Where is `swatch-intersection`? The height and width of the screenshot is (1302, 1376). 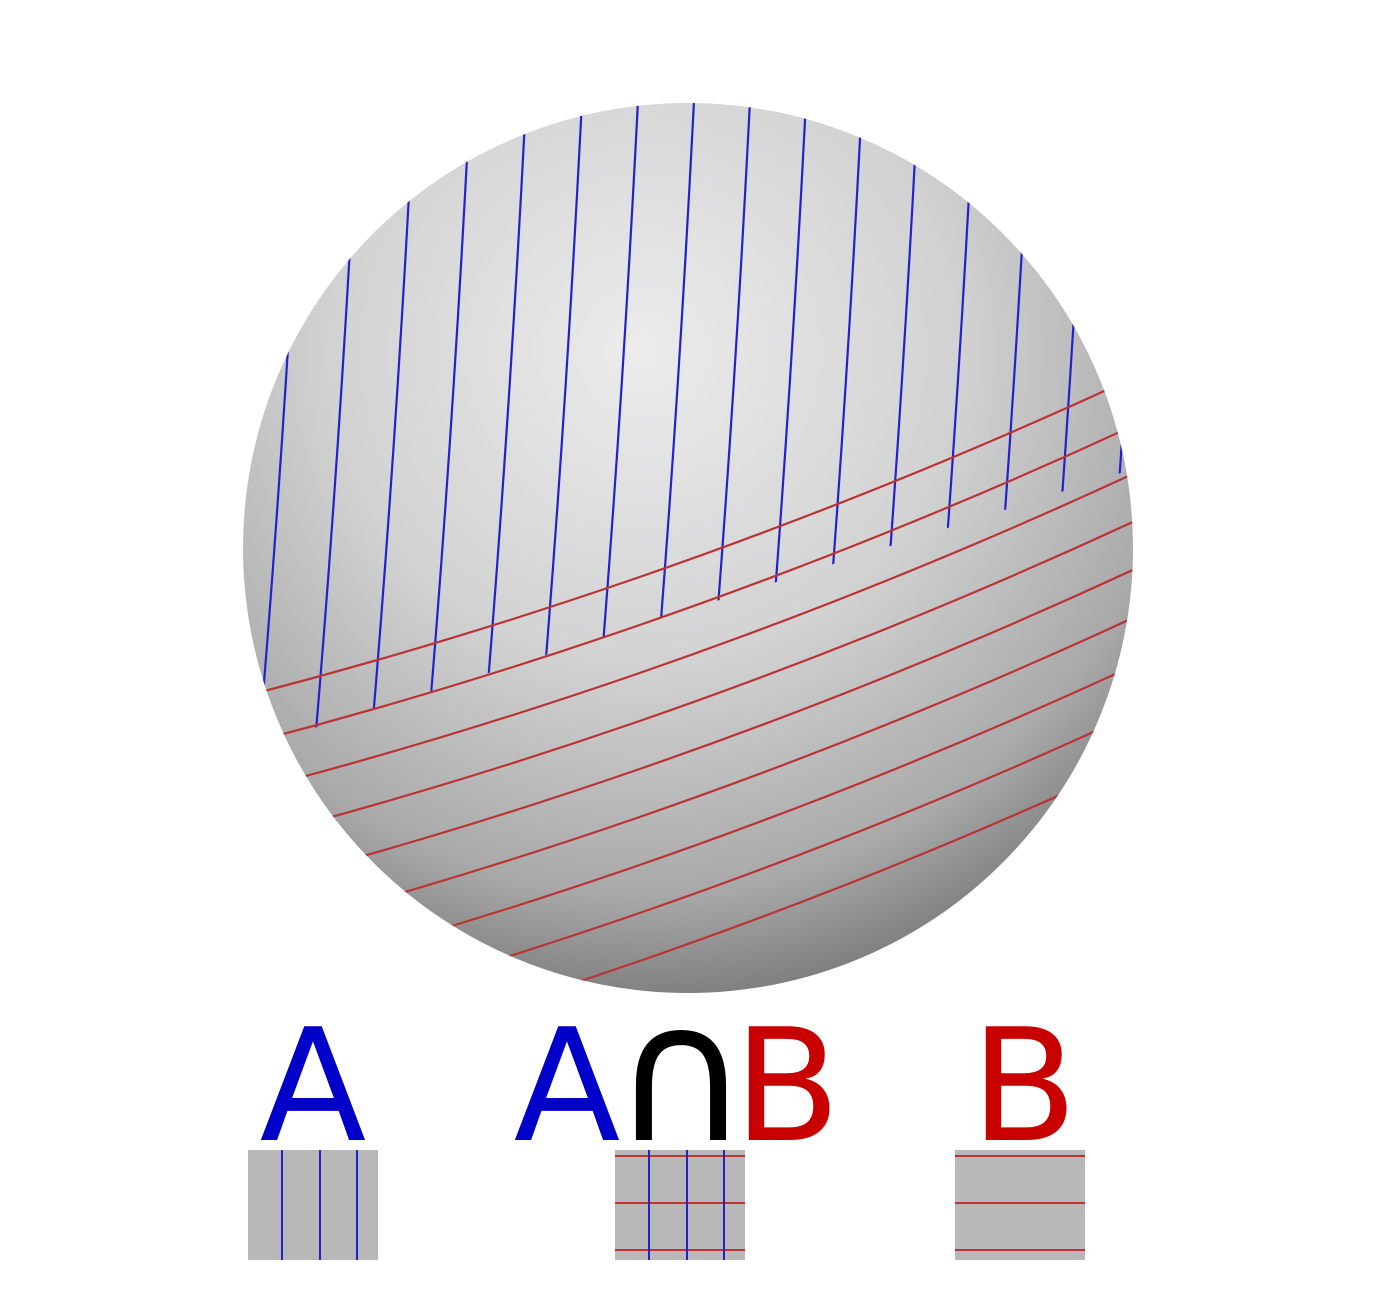
swatch-intersection is located at coordinates (680, 1205).